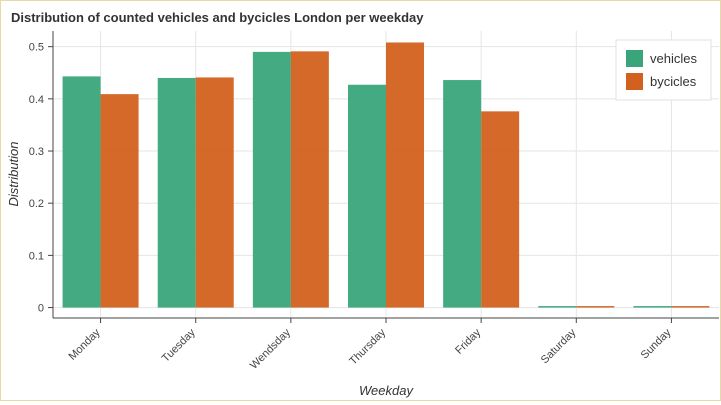  What do you see at coordinates (119, 201) in the screenshot?
I see `bar-bycicles-monday` at bounding box center [119, 201].